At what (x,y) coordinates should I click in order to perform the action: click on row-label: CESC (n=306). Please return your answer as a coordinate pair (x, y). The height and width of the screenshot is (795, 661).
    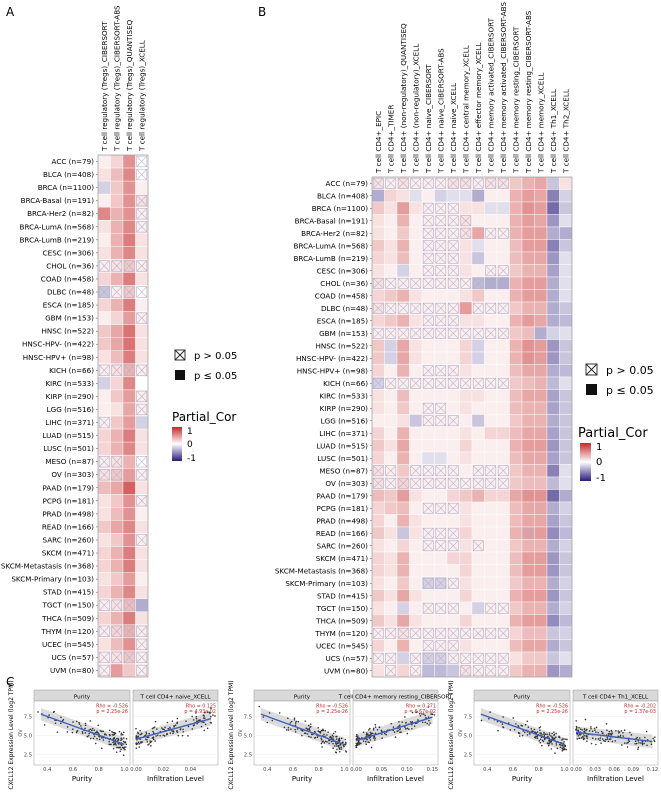
    Looking at the image, I should click on (69, 252).